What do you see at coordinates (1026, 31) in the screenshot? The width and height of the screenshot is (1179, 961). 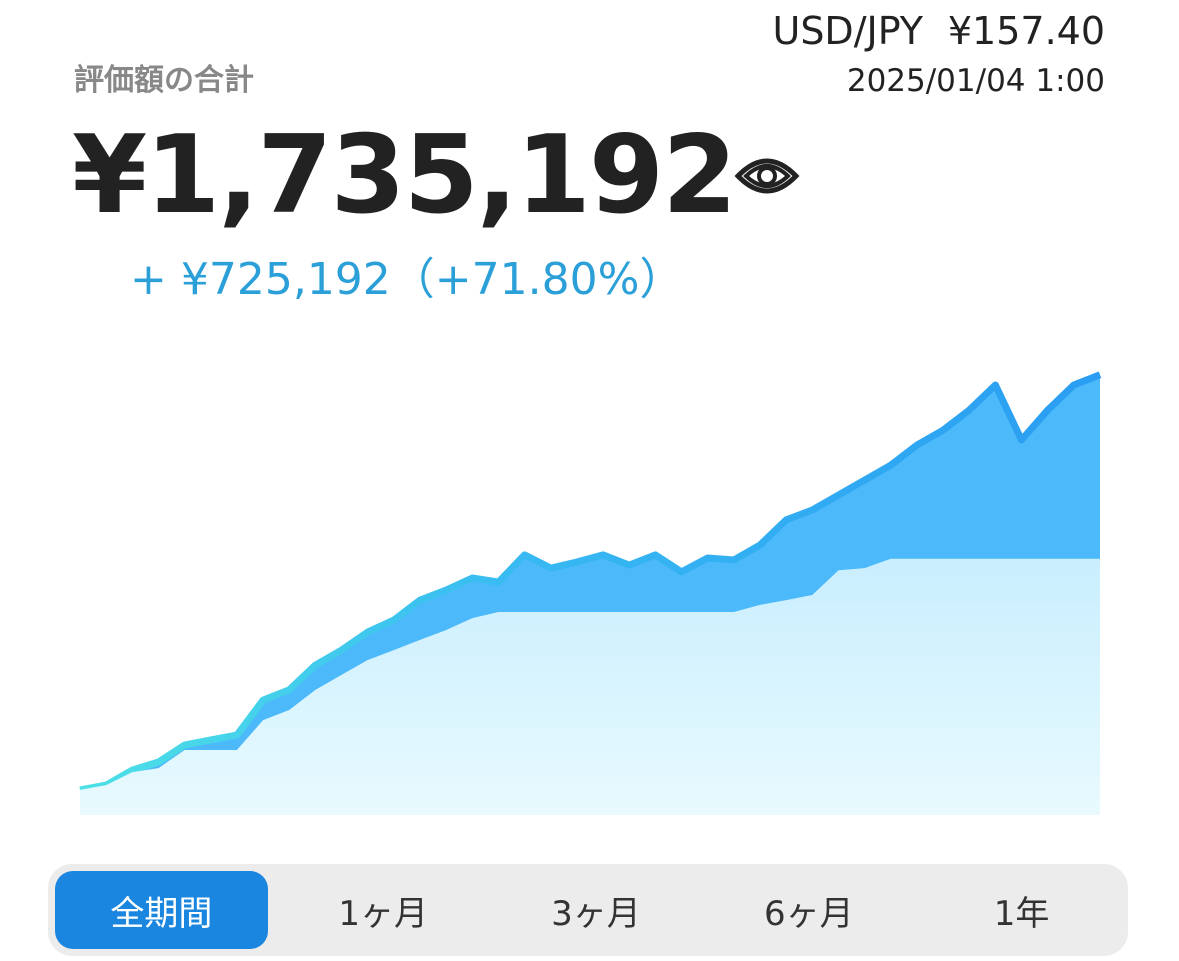 I see `exchange-rate: ¥157.40` at bounding box center [1026, 31].